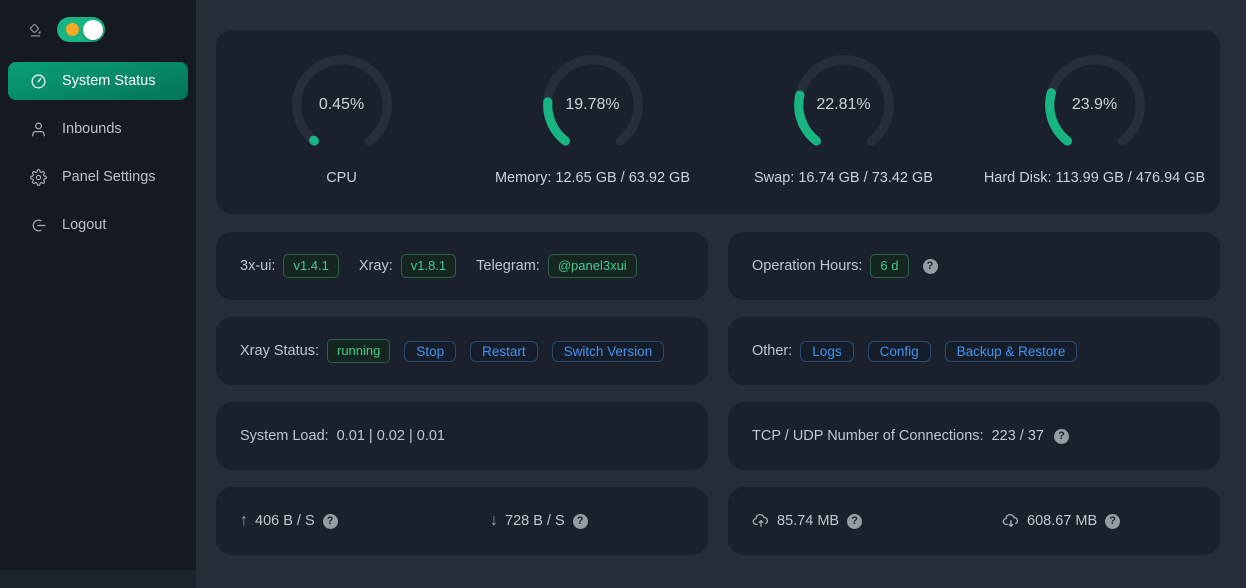  I want to click on upload-speed-value: 406 B / S, so click(285, 521).